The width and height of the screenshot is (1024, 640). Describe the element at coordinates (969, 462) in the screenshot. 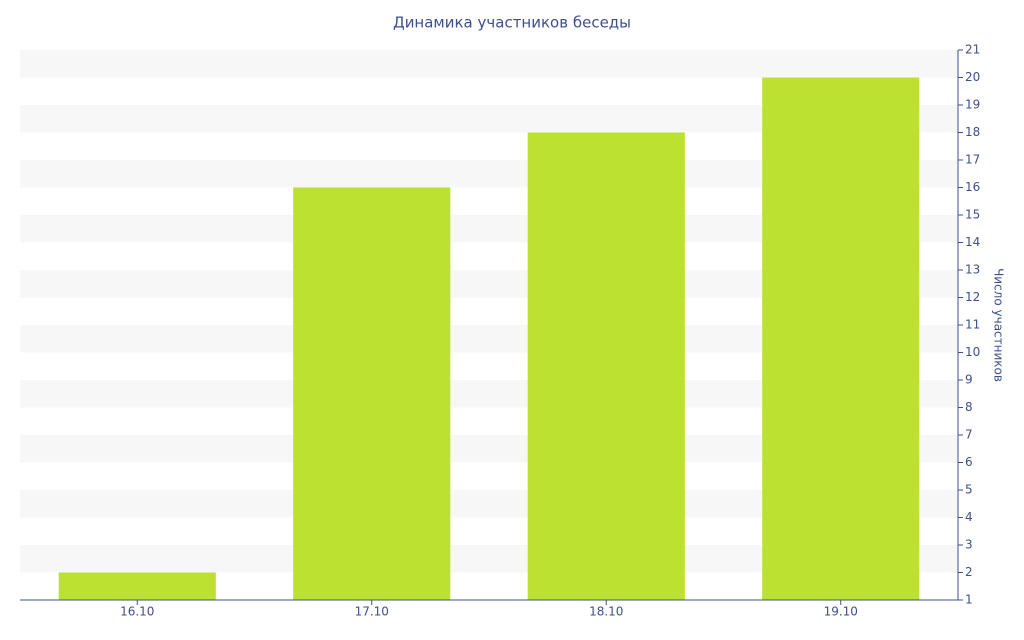

I see `y-tick-label: 6` at that location.